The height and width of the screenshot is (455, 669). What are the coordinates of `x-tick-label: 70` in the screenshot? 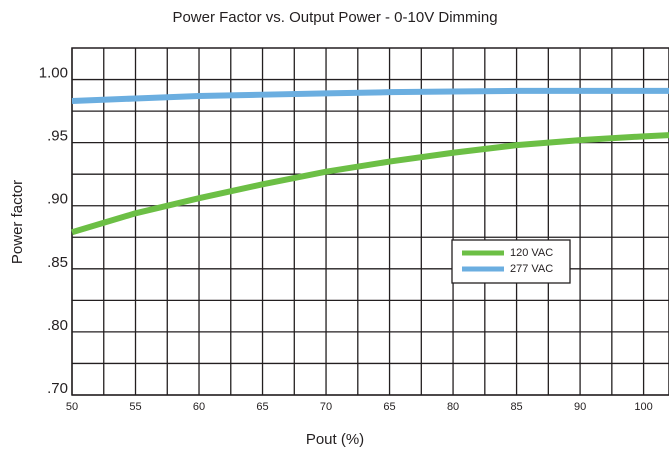 It's located at (326, 407).